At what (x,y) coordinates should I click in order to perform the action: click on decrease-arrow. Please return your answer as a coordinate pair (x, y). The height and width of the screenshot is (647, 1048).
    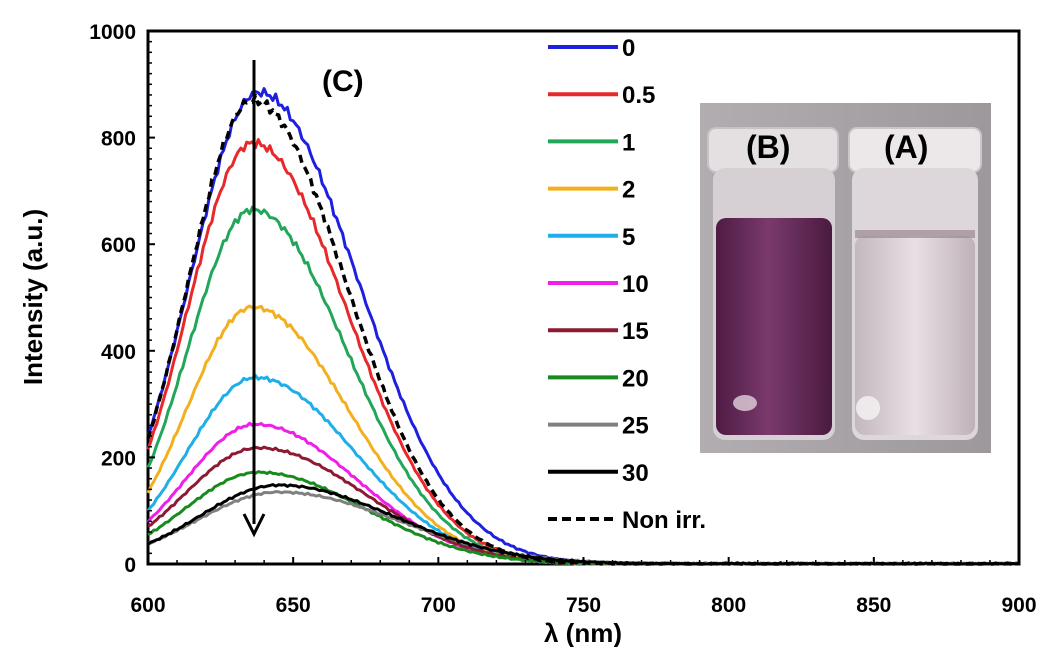
    Looking at the image, I should click on (254, 299).